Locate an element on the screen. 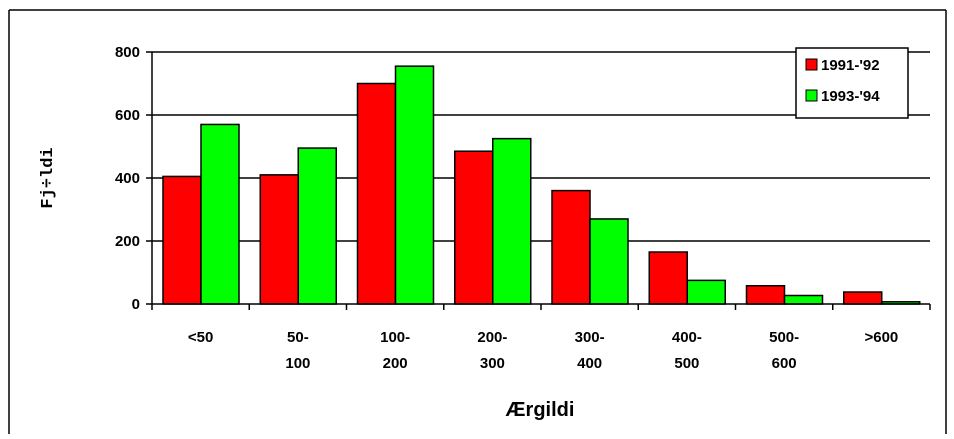 The image size is (954, 439). x-tick-label-line: 50- is located at coordinates (298, 337).